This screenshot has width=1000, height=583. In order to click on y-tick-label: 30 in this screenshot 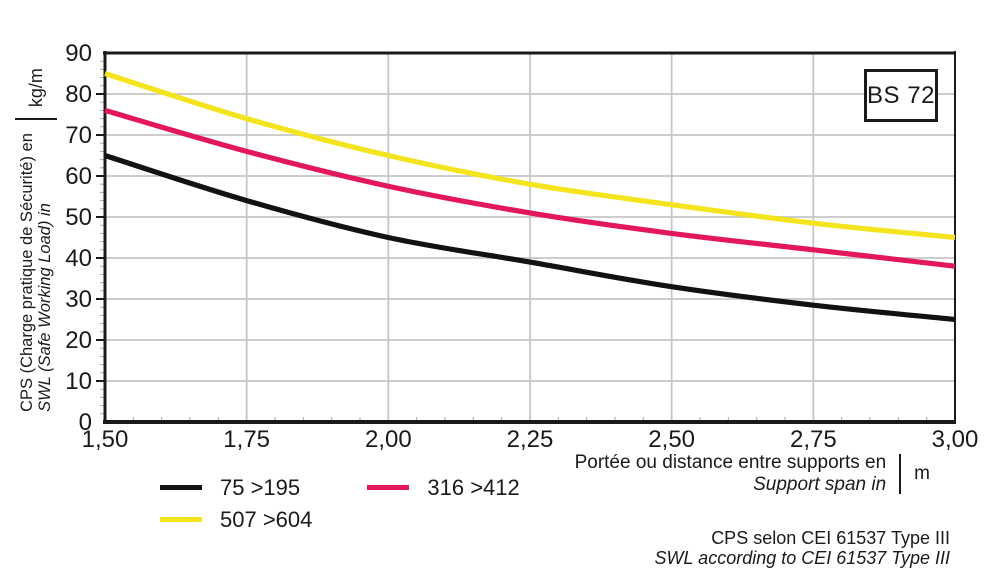, I will do `click(78, 299)`.